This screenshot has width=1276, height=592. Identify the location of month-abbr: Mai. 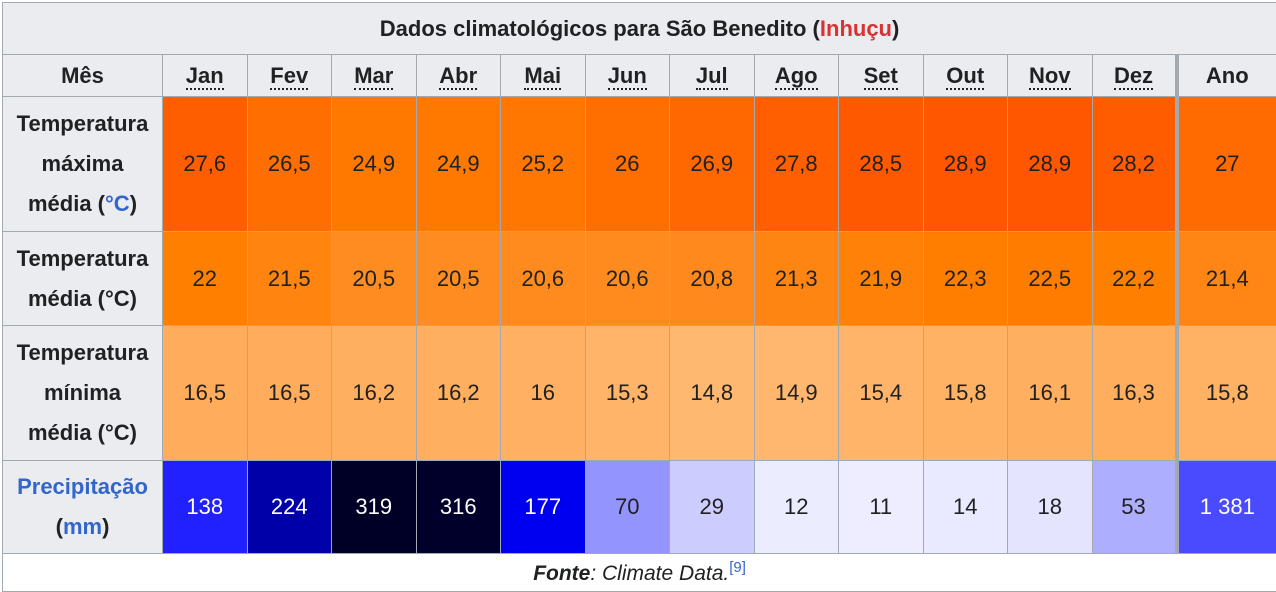
(542, 76).